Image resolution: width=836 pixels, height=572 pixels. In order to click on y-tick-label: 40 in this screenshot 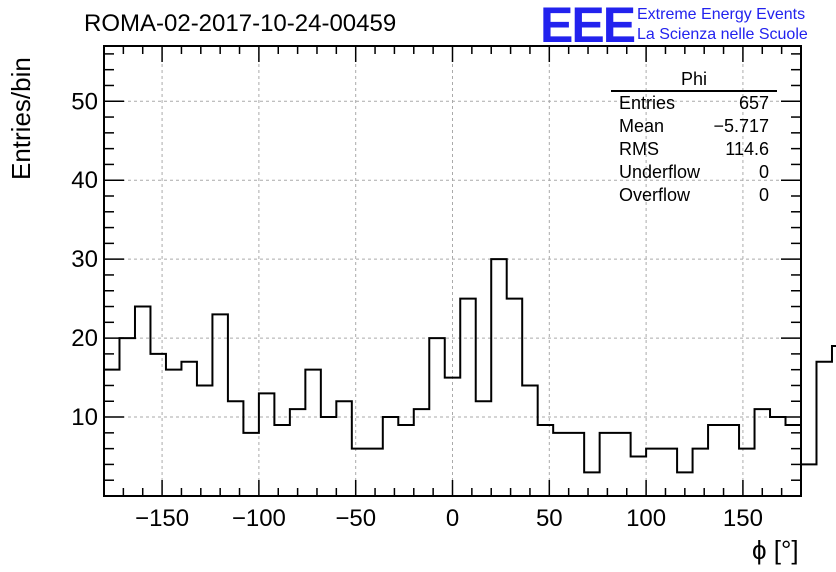, I will do `click(84, 180)`.